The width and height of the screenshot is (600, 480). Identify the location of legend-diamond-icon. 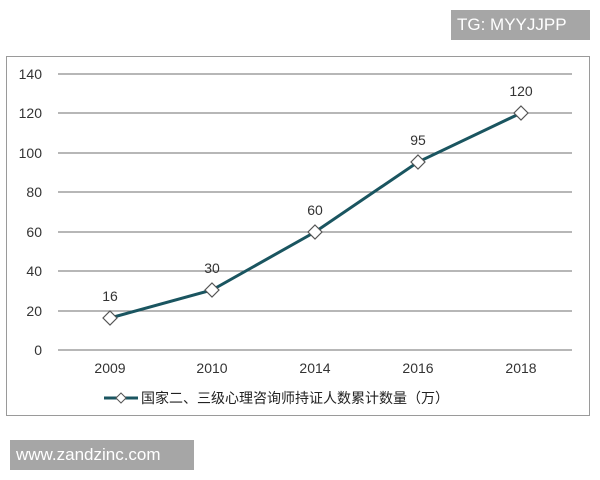
(121, 398).